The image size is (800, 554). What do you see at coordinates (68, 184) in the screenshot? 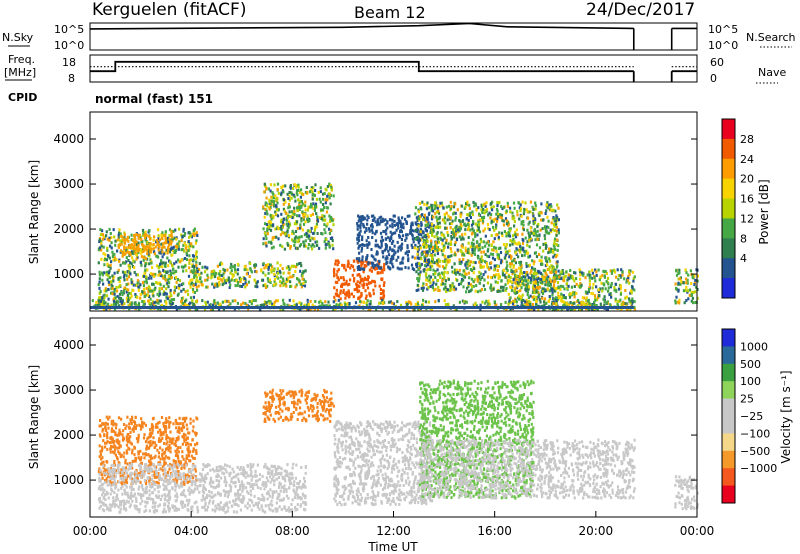
I see `power-ytick-label: 3000` at bounding box center [68, 184].